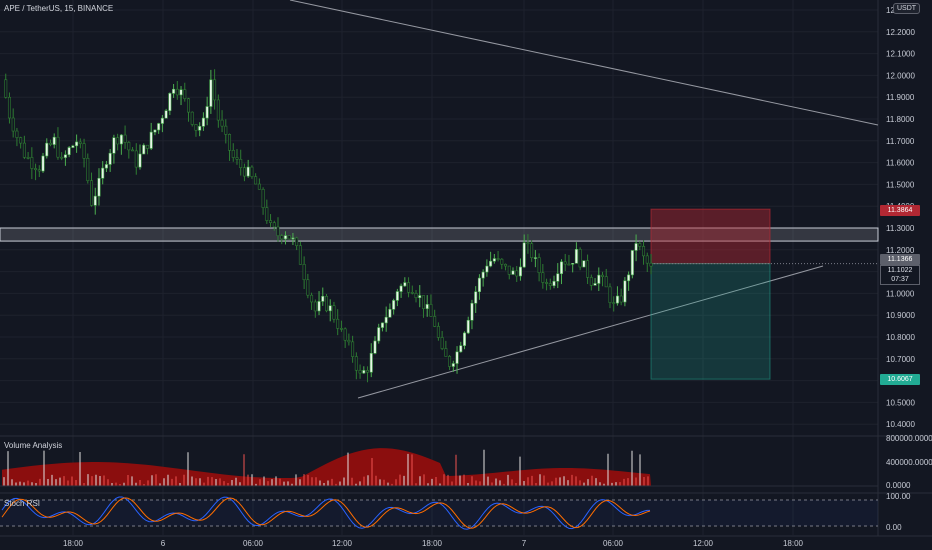 Image resolution: width=932 pixels, height=550 pixels. What do you see at coordinates (342, 543) in the screenshot?
I see `time-tick-label: 12:00` at bounding box center [342, 543].